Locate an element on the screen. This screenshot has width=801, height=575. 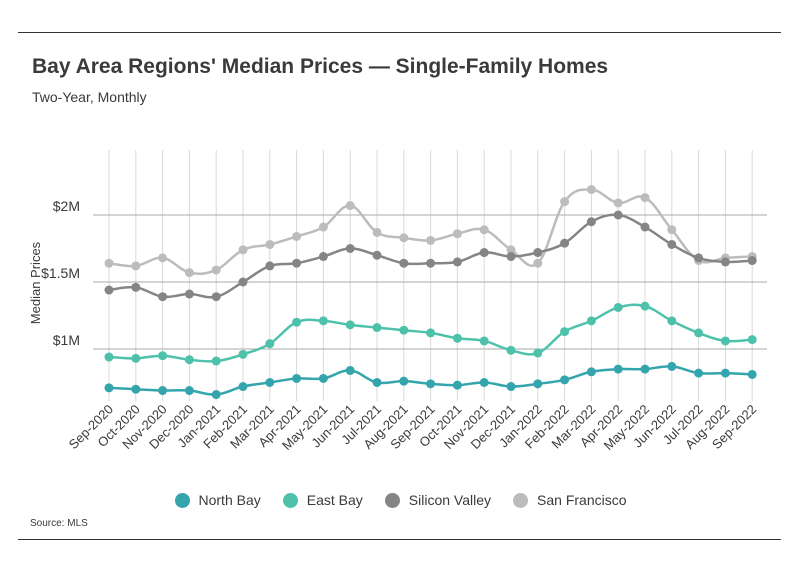
legend-item-san-francisco: San Francisco is located at coordinates (570, 500).